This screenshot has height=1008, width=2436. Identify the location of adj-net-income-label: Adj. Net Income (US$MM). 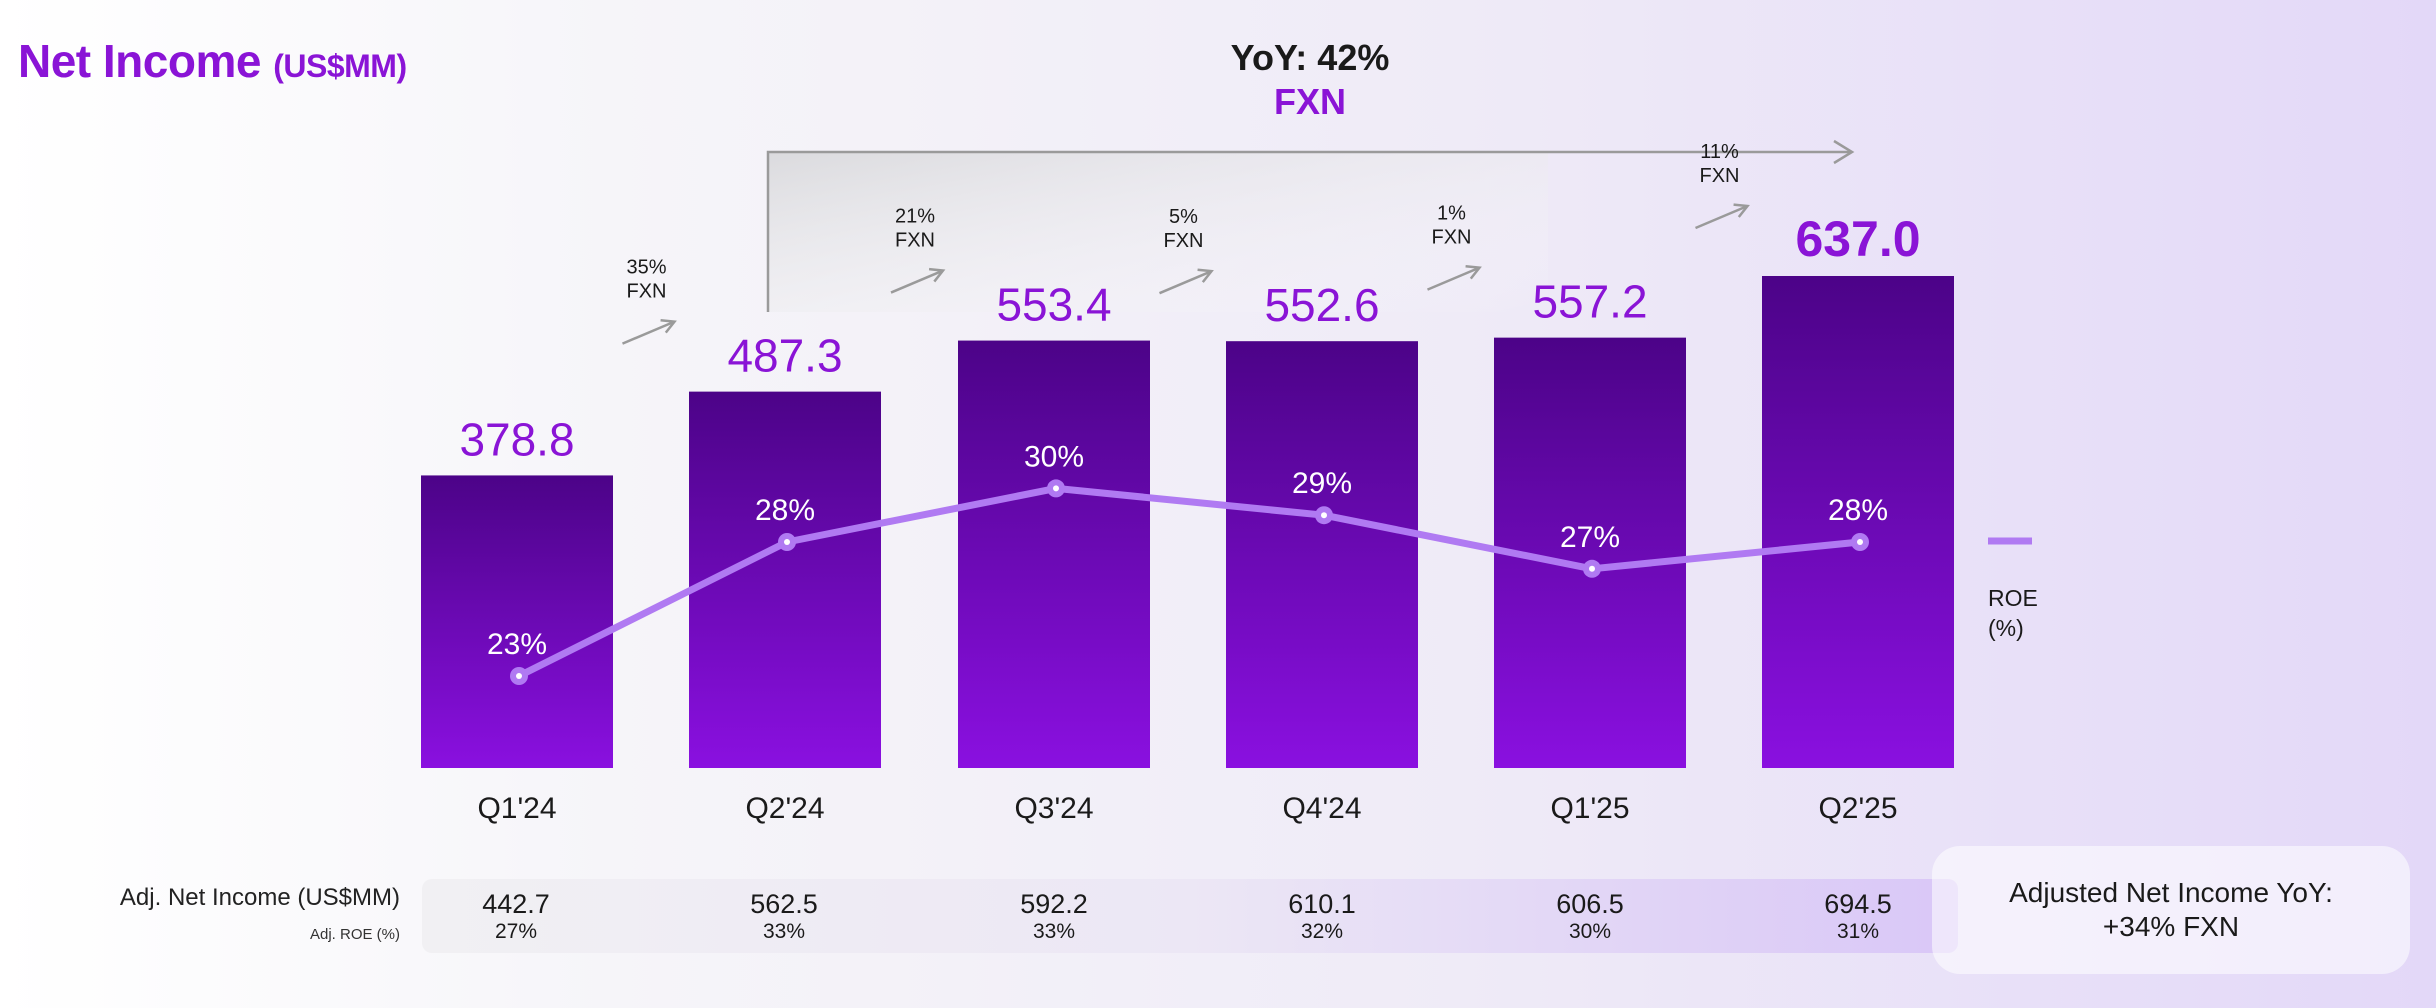
(259, 897).